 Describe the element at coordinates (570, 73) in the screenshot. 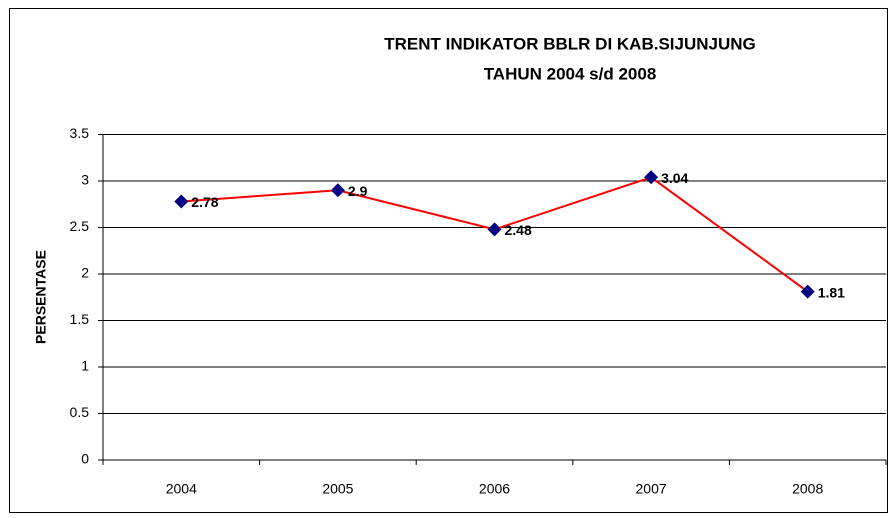

I see `chart-title: TAHUN 2004 s/d 2008` at that location.